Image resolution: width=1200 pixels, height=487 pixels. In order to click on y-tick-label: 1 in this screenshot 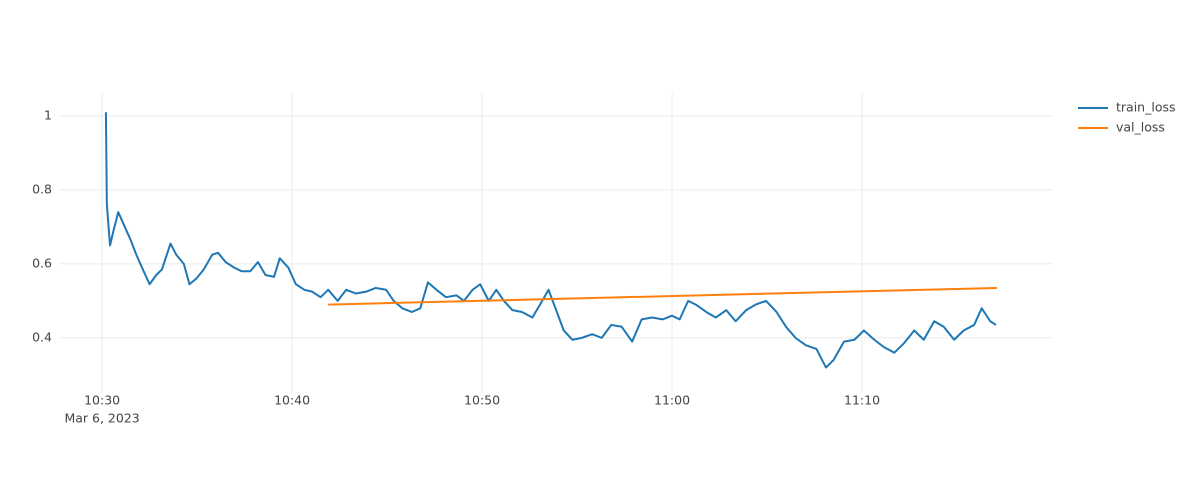, I will do `click(48, 114)`.